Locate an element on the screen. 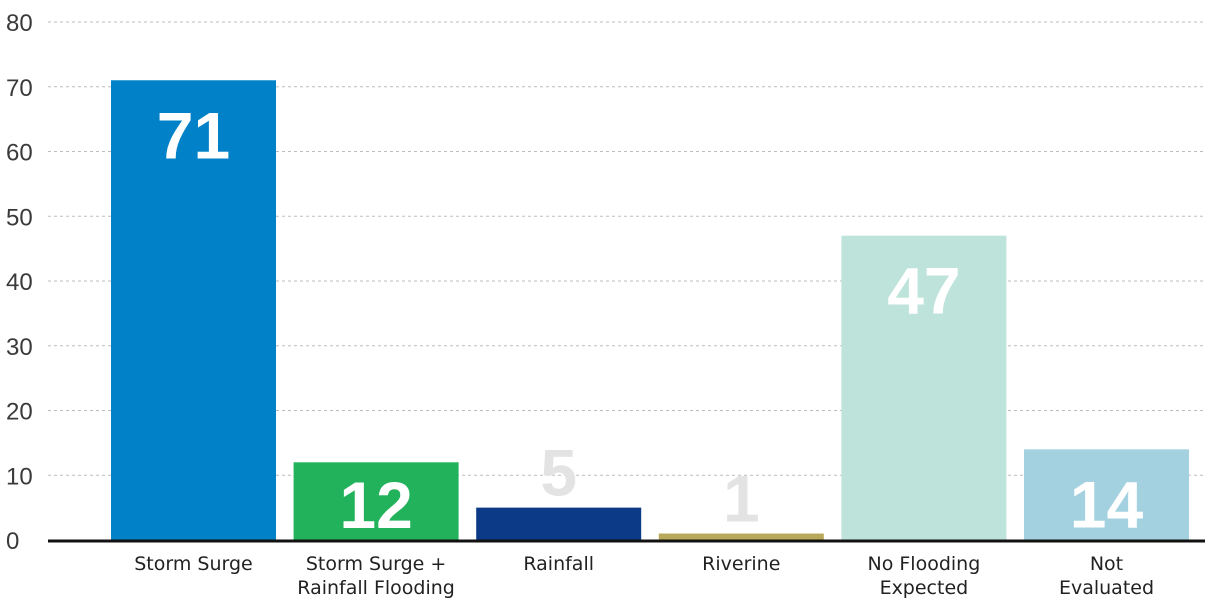  data-label: 14 is located at coordinates (1107, 504).